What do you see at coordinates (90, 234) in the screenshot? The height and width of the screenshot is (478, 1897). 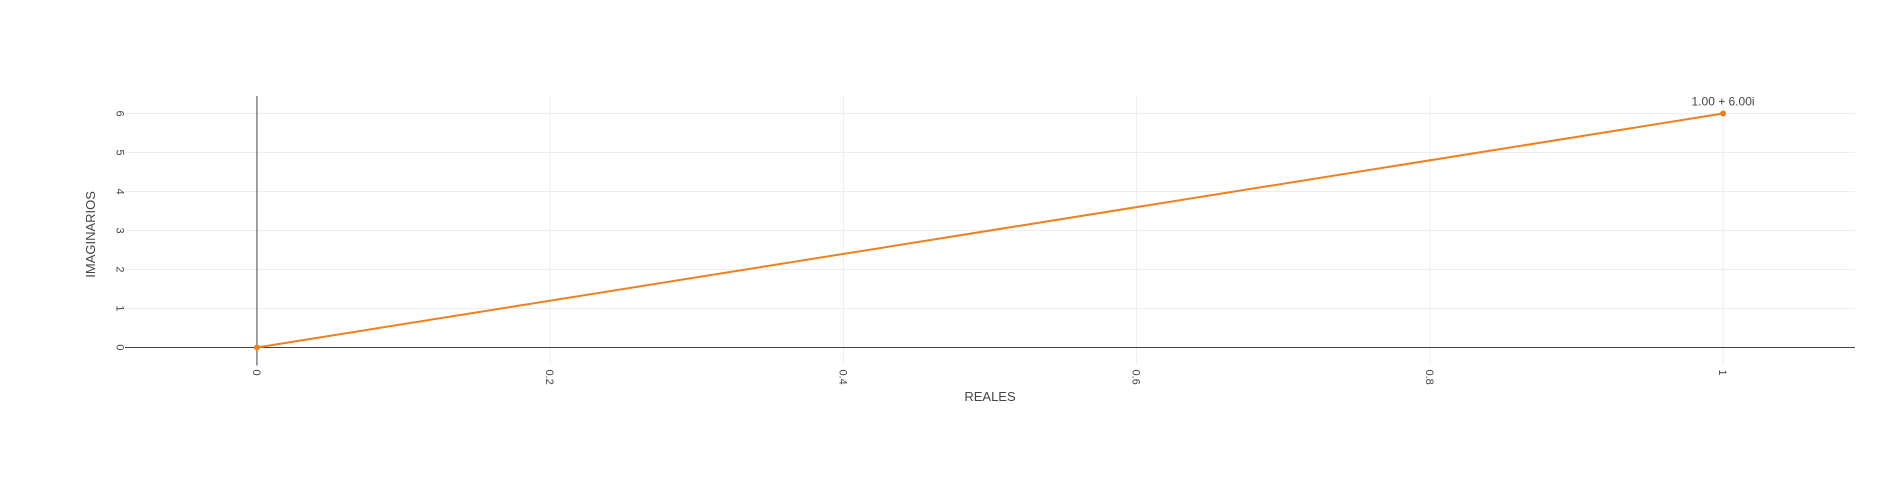 I see `y-axis-title: IMAGINARIOS` at bounding box center [90, 234].